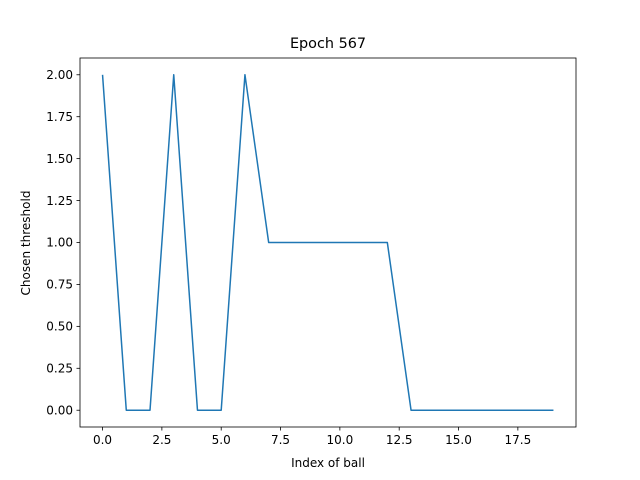 The height and width of the screenshot is (480, 640). Describe the element at coordinates (102, 440) in the screenshot. I see `x-tick-label: 0.0` at that location.